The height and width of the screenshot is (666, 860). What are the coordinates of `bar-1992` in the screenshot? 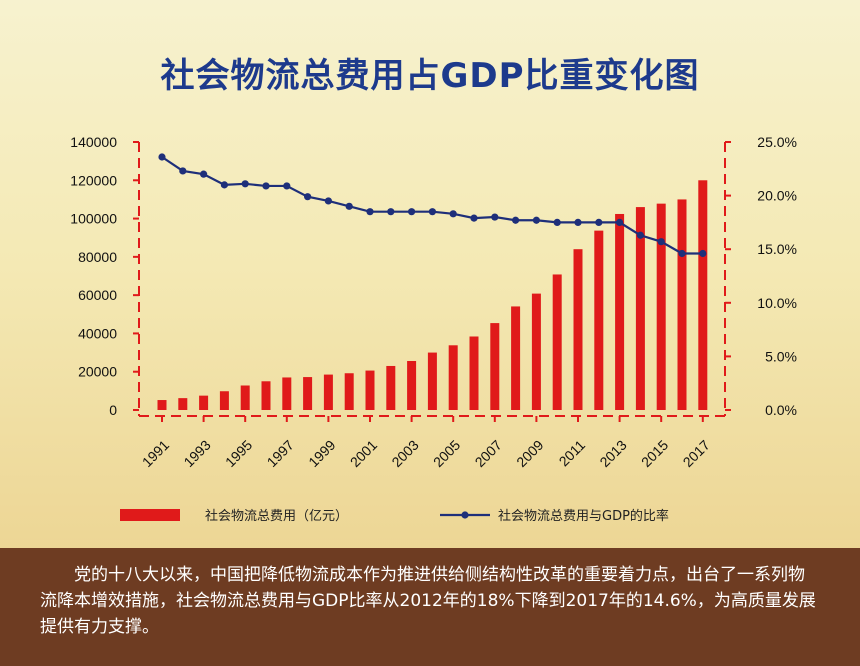 It's located at (183, 404).